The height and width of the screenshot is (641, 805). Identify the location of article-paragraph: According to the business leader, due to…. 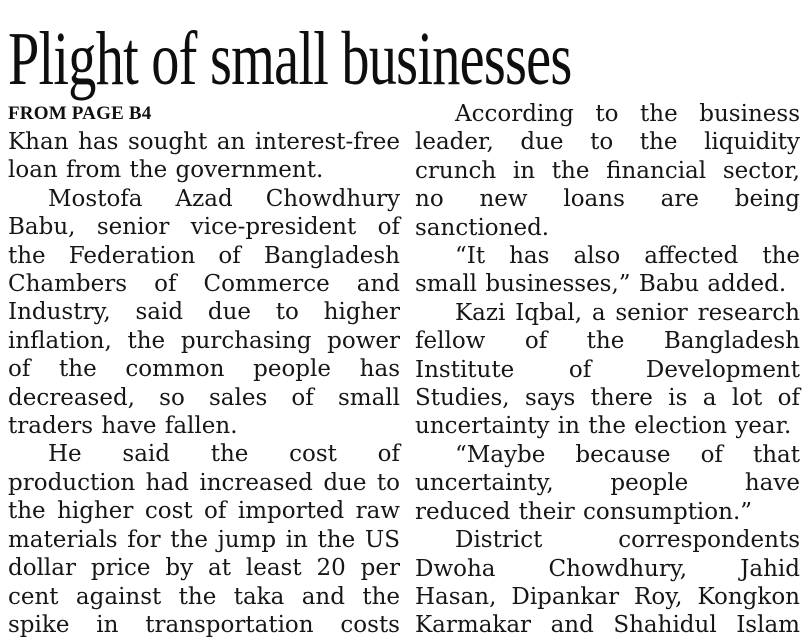
(607, 171).